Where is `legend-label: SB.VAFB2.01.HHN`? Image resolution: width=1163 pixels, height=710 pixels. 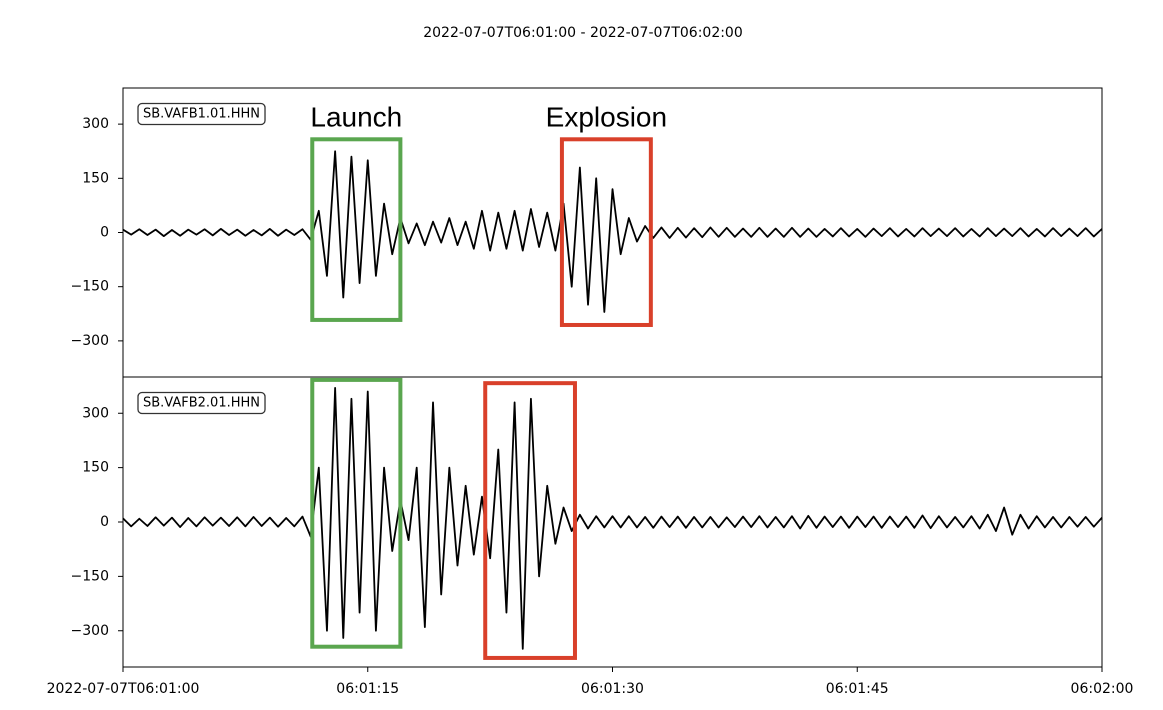 legend-label: SB.VAFB2.01.HHN is located at coordinates (201, 403).